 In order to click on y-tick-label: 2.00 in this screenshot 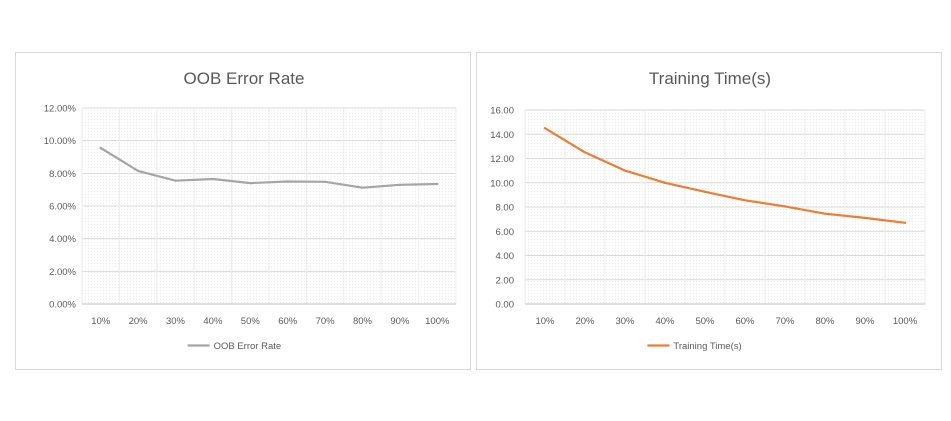, I will do `click(505, 280)`.